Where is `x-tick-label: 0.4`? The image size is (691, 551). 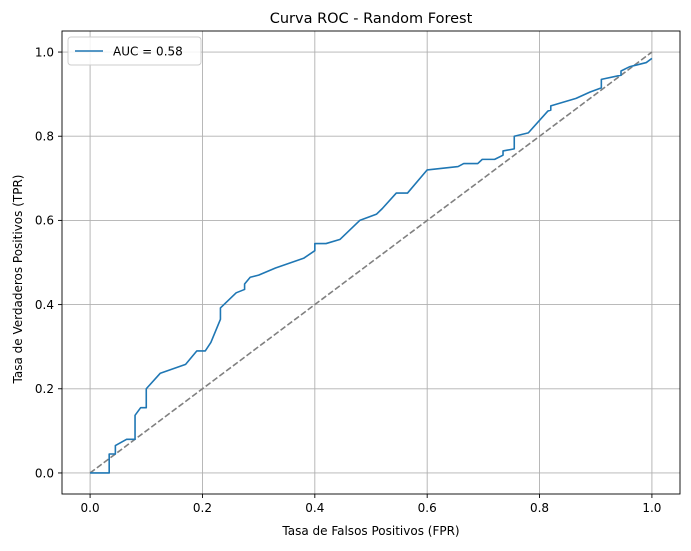 x-tick-label: 0.4 is located at coordinates (314, 508).